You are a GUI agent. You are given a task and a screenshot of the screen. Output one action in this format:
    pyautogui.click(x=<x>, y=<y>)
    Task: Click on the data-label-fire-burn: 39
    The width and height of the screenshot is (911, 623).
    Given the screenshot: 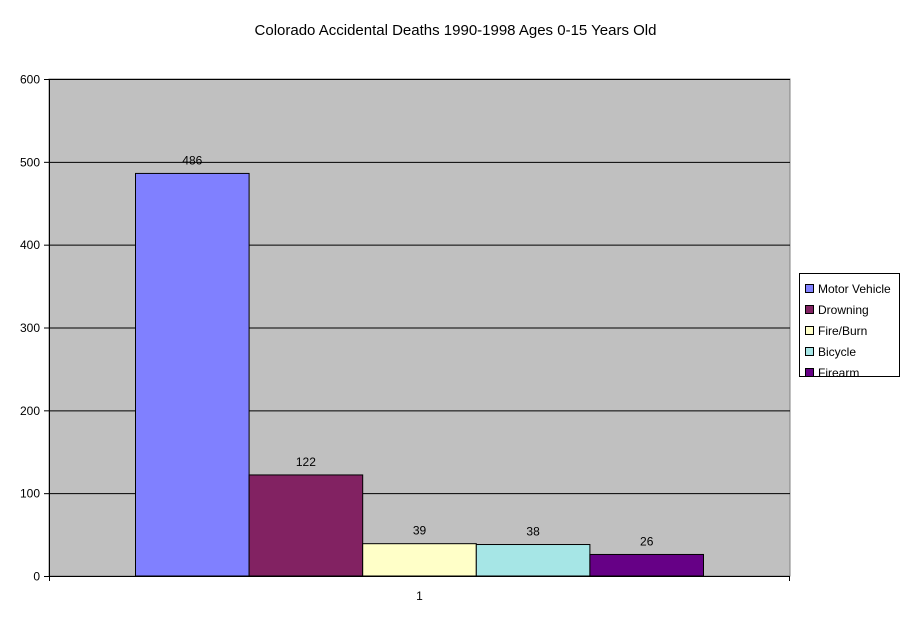 What is the action you would take?
    pyautogui.click(x=420, y=531)
    